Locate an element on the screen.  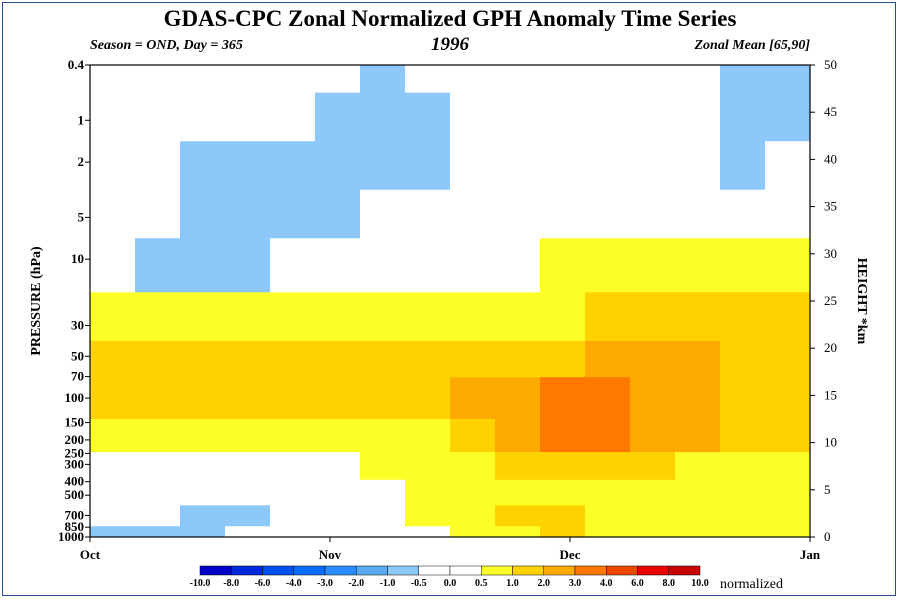
pressure-tick-label: 70 is located at coordinates (77, 376).